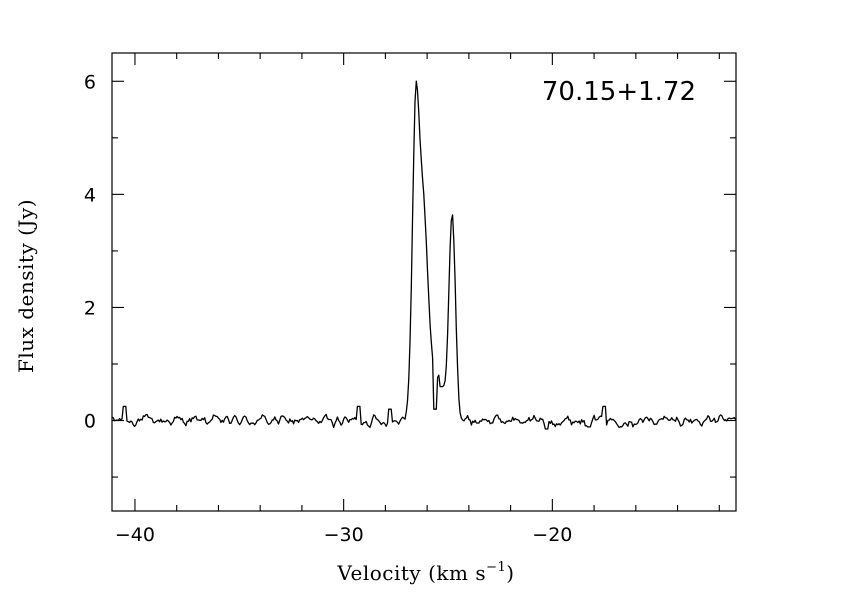 This screenshot has width=842, height=595. I want to click on y-tick-labels: 0 2 4 6, so click(90, 251).